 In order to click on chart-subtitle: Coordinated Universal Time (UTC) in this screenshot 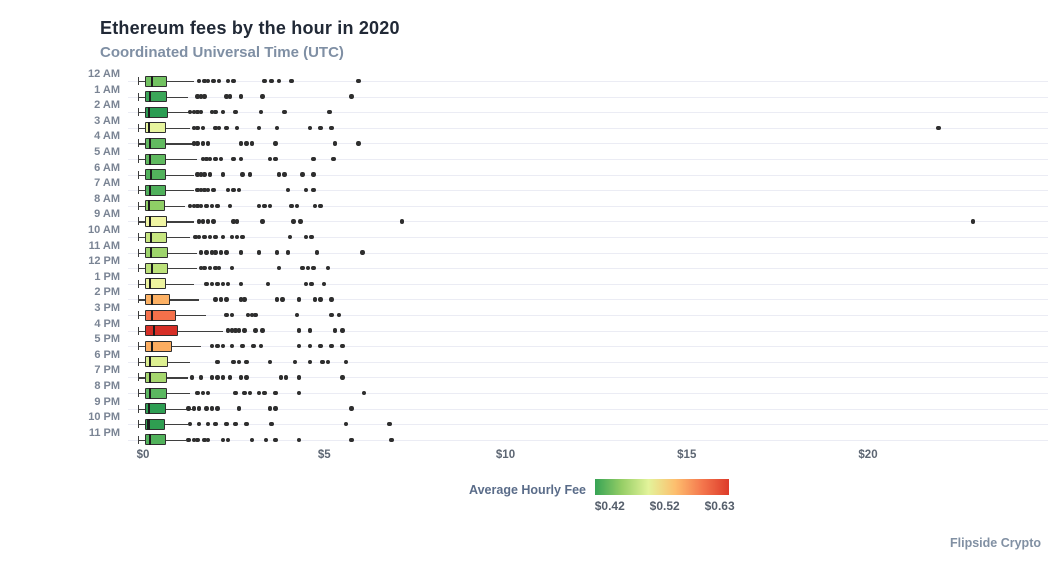, I will do `click(222, 52)`.